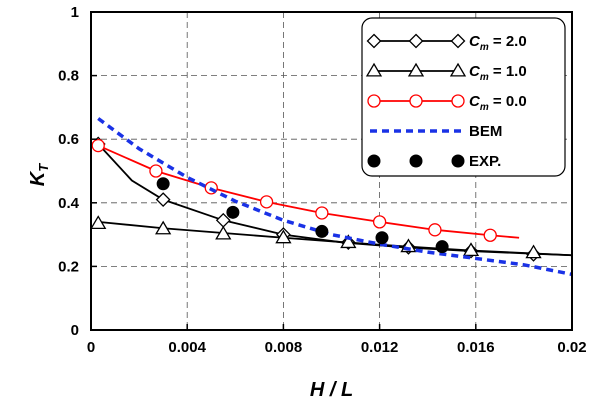  I want to click on y-tick-label: 0.2, so click(68, 266).